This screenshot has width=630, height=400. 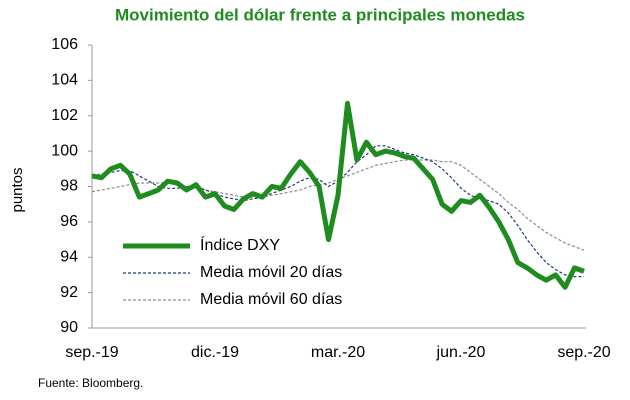 What do you see at coordinates (69, 221) in the screenshot?
I see `y-tick-label: 96` at bounding box center [69, 221].